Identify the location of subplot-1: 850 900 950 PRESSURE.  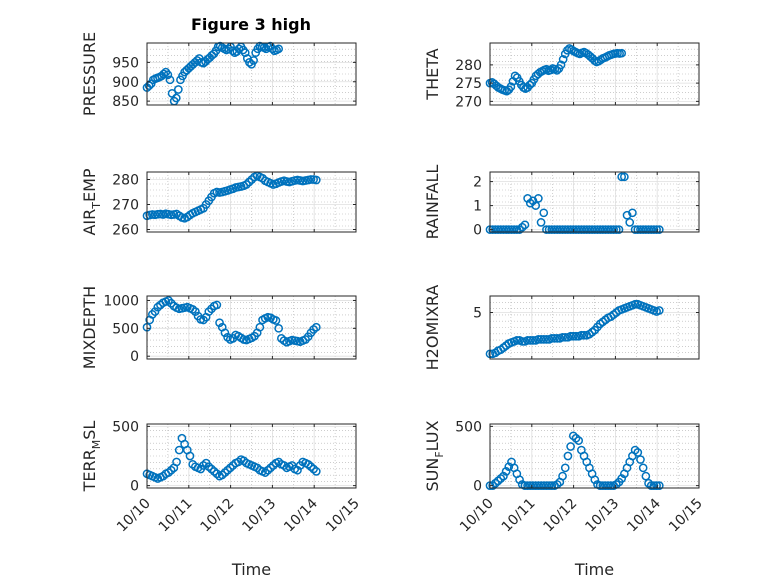
(218, 74).